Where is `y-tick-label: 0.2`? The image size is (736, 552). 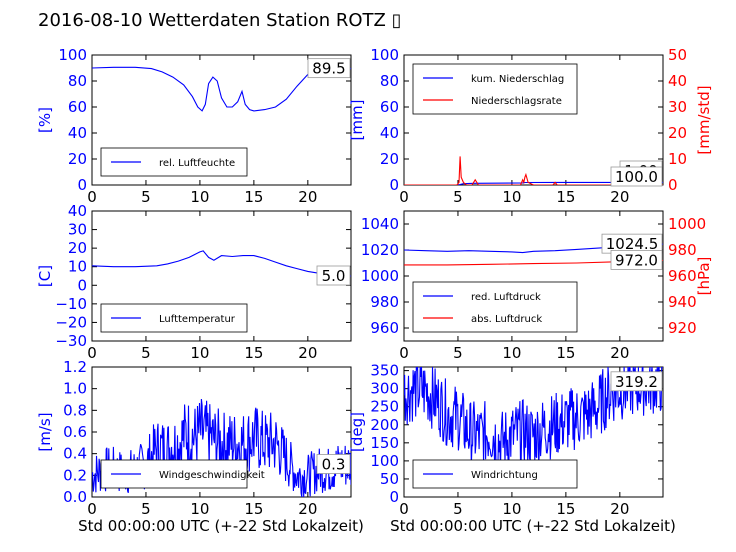 y-tick-label: 0.2 is located at coordinates (75, 475).